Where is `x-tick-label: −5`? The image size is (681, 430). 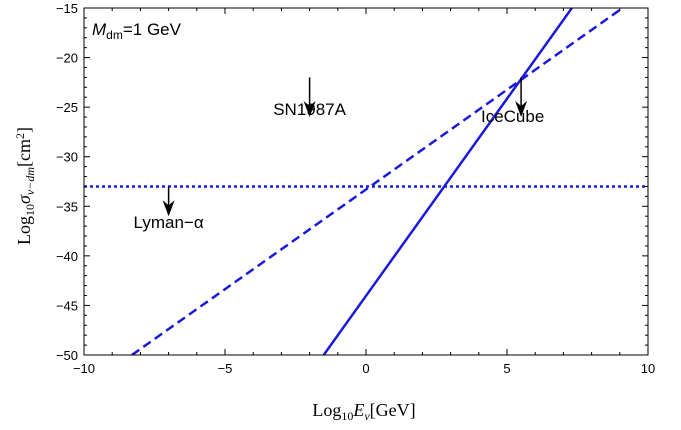
x-tick-label: −5 is located at coordinates (225, 368).